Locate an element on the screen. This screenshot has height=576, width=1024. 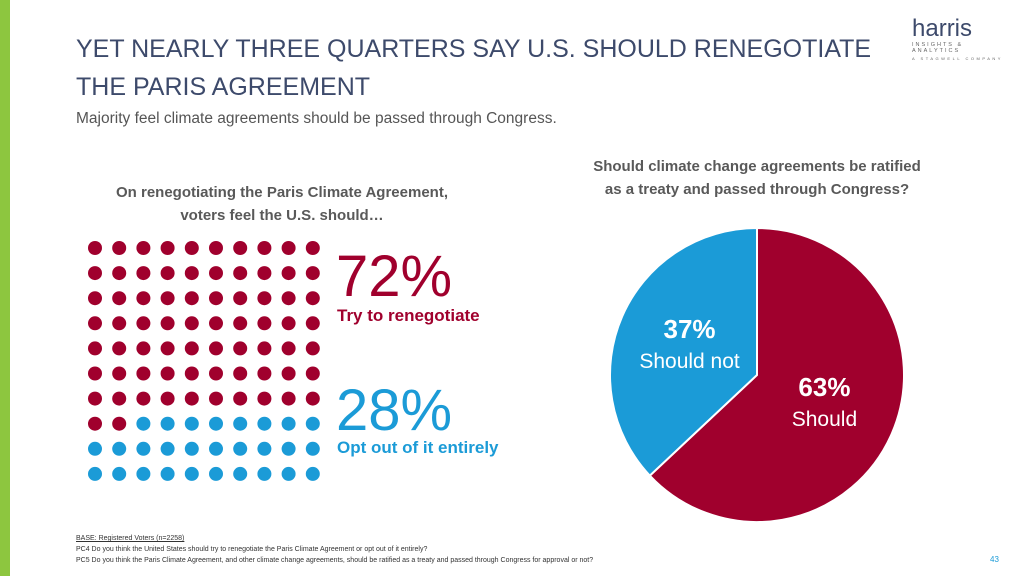
accent-bar is located at coordinates (5, 288).